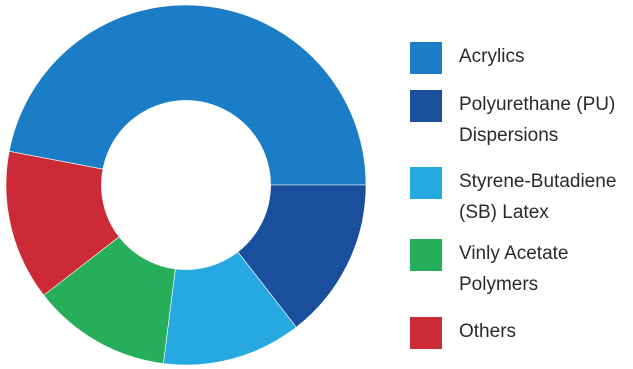 Image resolution: width=633 pixels, height=369 pixels. I want to click on donut-hole, so click(186, 185).